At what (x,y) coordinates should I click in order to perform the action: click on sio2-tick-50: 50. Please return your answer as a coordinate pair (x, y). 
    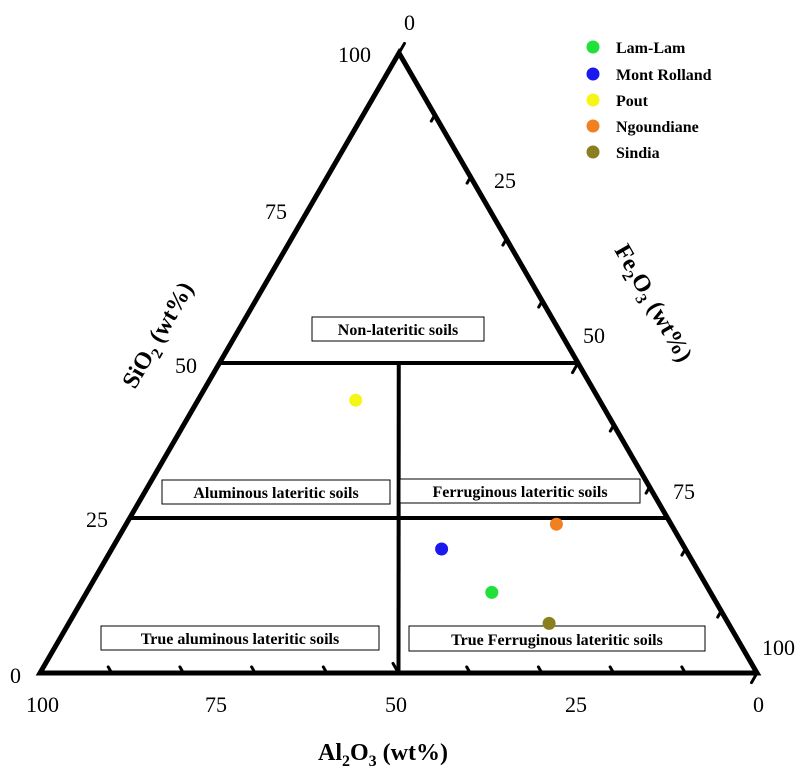
    Looking at the image, I should click on (186, 365).